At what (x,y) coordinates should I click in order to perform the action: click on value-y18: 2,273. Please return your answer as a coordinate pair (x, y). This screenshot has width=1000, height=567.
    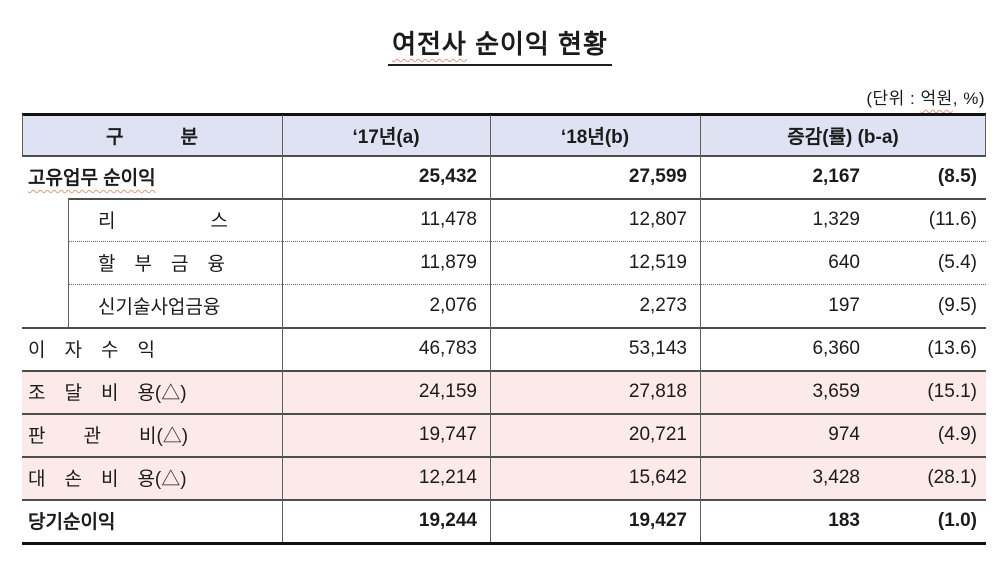
    Looking at the image, I should click on (663, 305).